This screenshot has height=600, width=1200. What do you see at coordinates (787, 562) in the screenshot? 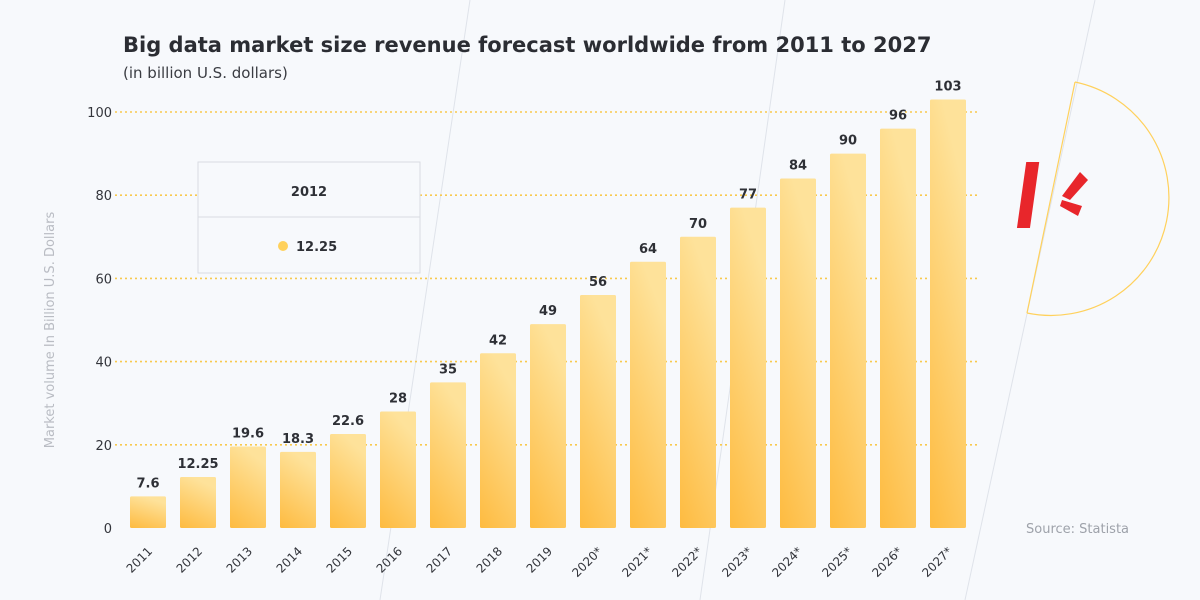
I see `x-tick-label: 2024*` at bounding box center [787, 562].